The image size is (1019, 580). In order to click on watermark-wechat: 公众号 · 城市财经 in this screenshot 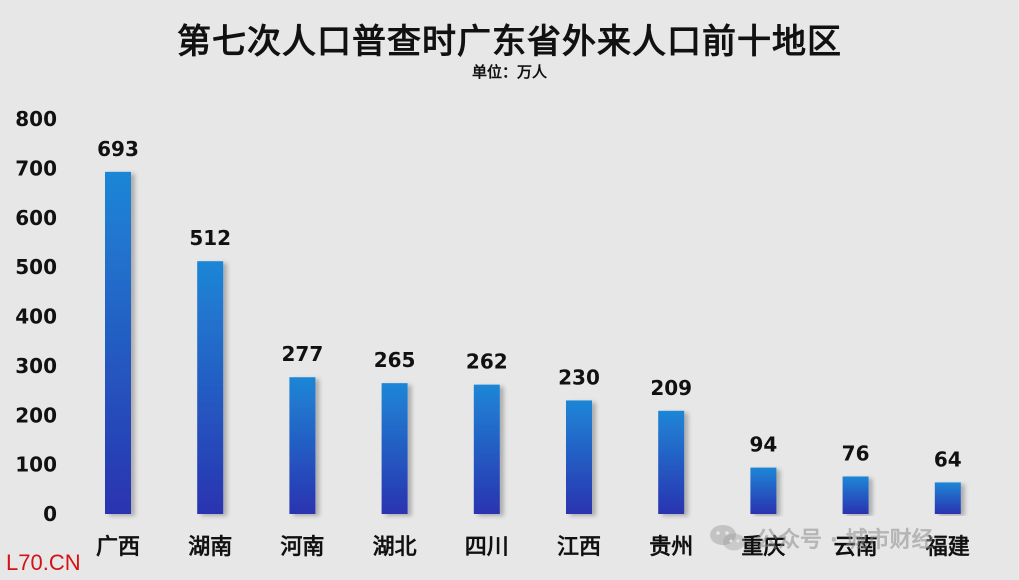, I will do `click(821, 538)`.